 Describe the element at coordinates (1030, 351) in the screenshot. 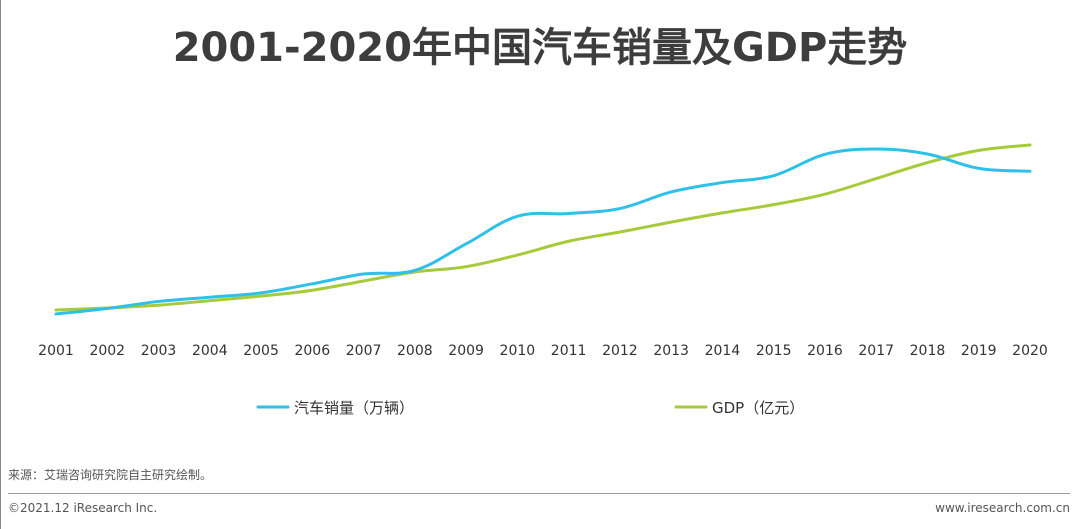

I see `x-tick-label: 2020` at that location.